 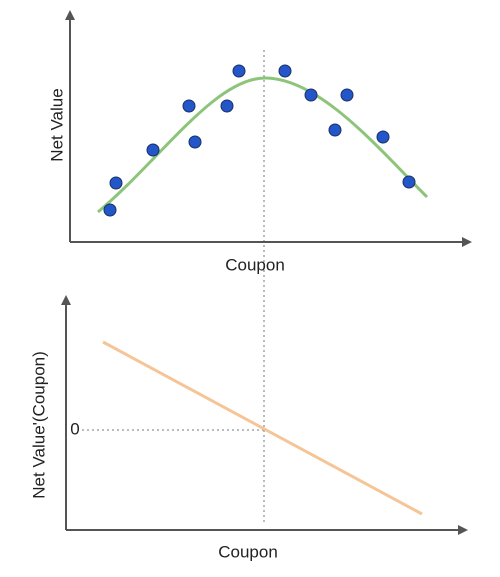 I want to click on y-axis-label: Net Value'(Coupon), so click(x=38, y=425).